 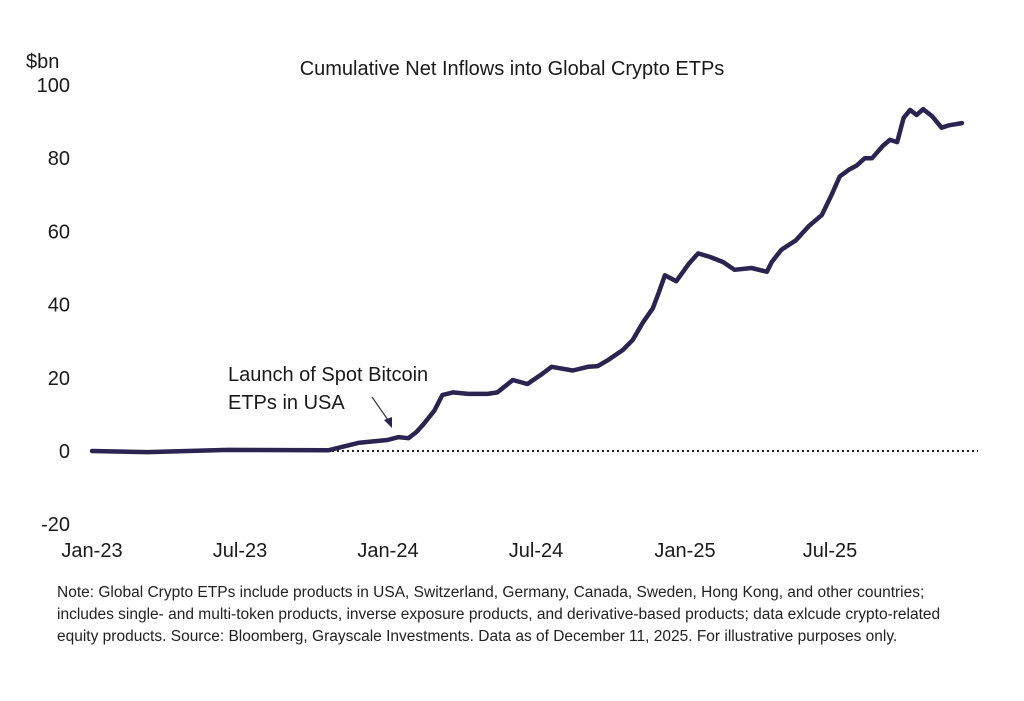 What do you see at coordinates (286, 403) in the screenshot?
I see `annotation-line-2: ETPs in USA` at bounding box center [286, 403].